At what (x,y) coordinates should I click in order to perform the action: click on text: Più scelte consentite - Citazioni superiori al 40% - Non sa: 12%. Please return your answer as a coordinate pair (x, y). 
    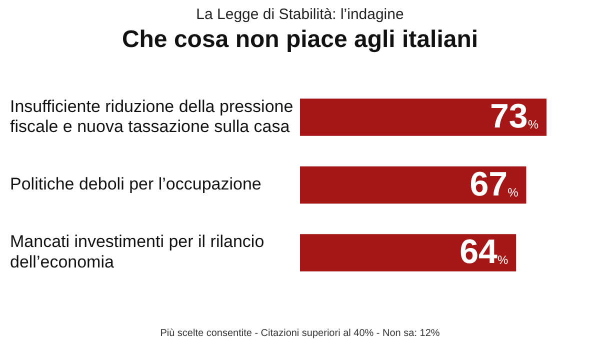
    Looking at the image, I should click on (300, 333).